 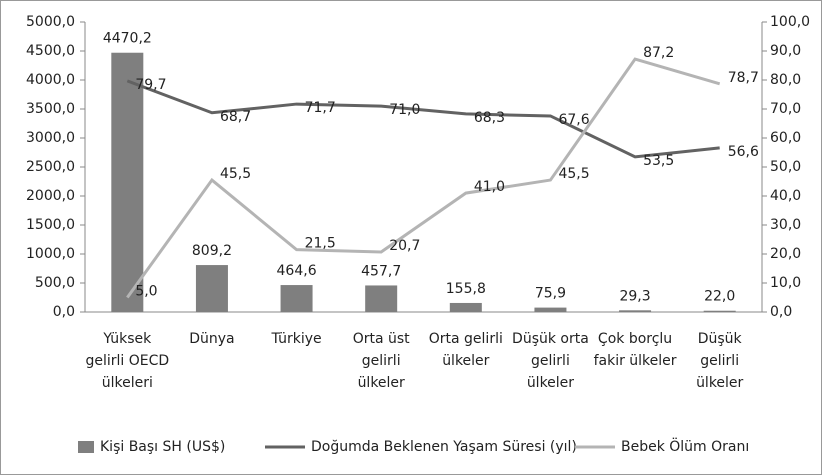 I want to click on y2-tick-label: 90,0, so click(x=785, y=51).